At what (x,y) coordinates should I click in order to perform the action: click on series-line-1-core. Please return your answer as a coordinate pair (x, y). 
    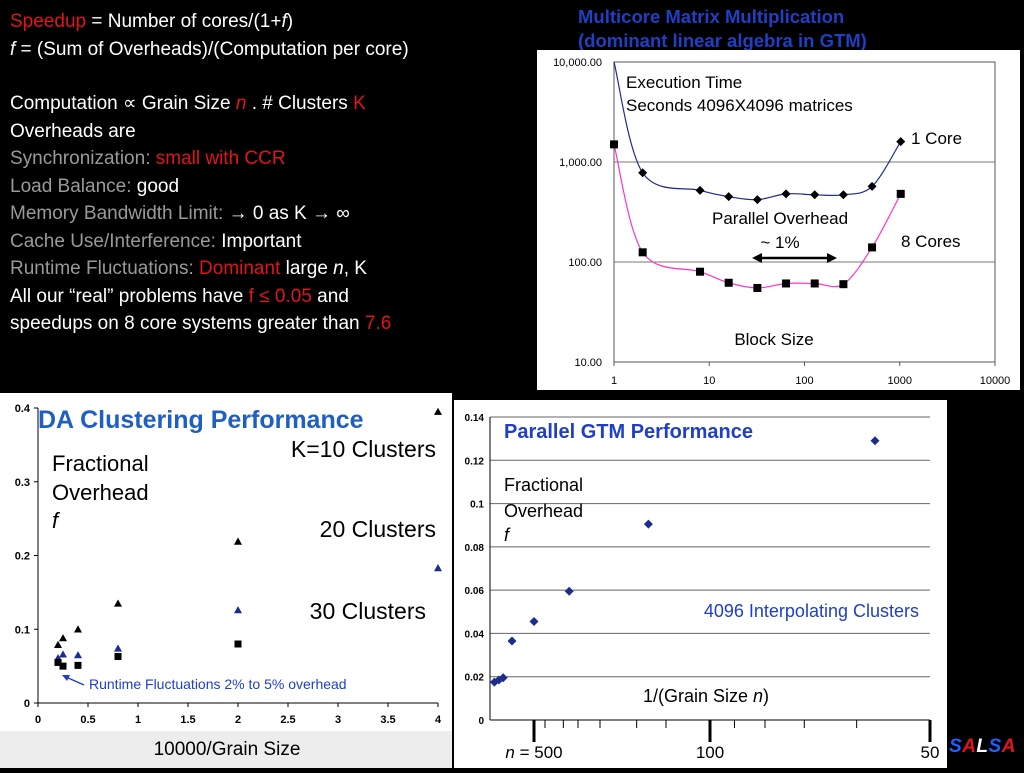
    Looking at the image, I should click on (757, 131).